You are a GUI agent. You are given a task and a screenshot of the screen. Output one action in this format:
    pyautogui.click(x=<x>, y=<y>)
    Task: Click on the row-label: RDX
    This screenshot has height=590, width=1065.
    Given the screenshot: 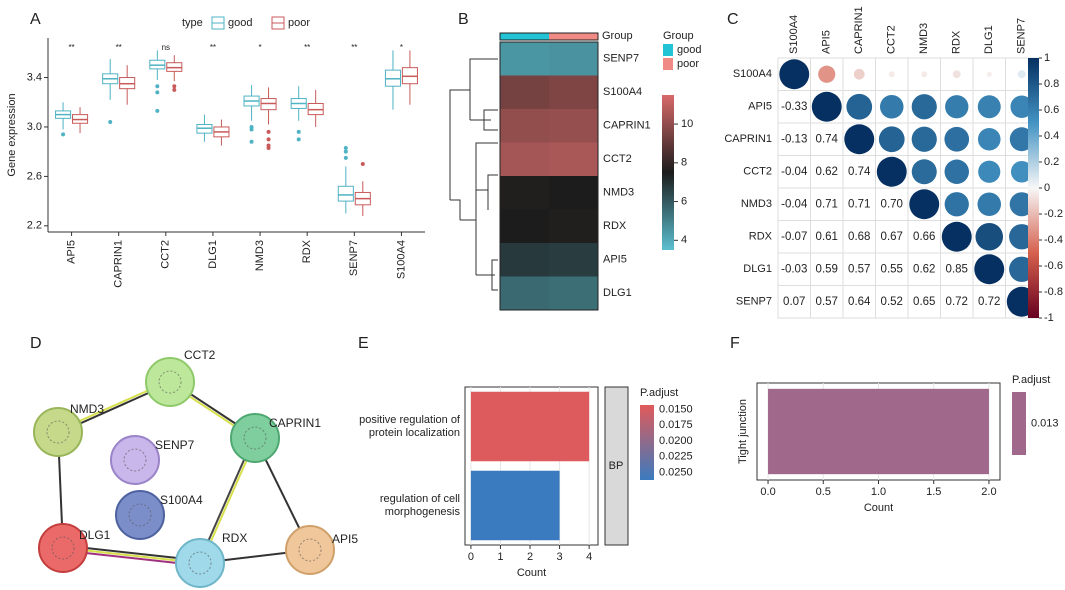 What is the action you would take?
    pyautogui.click(x=615, y=226)
    